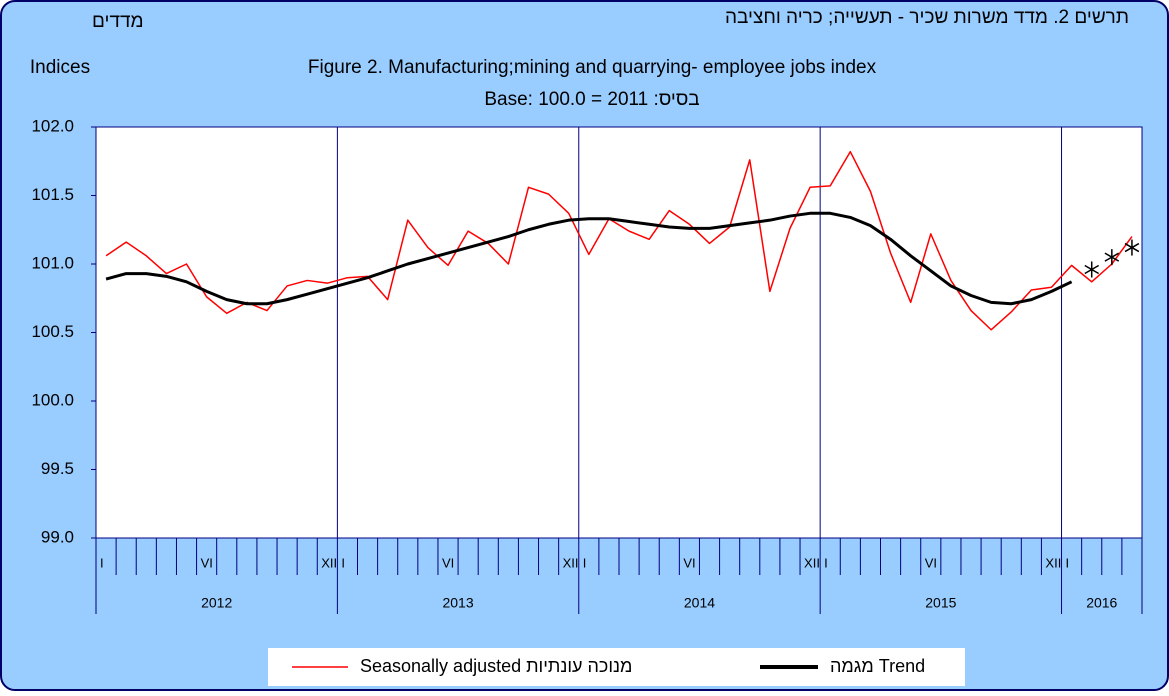 The width and height of the screenshot is (1169, 696). What do you see at coordinates (216, 603) in the screenshot?
I see `year-label: 2012` at bounding box center [216, 603].